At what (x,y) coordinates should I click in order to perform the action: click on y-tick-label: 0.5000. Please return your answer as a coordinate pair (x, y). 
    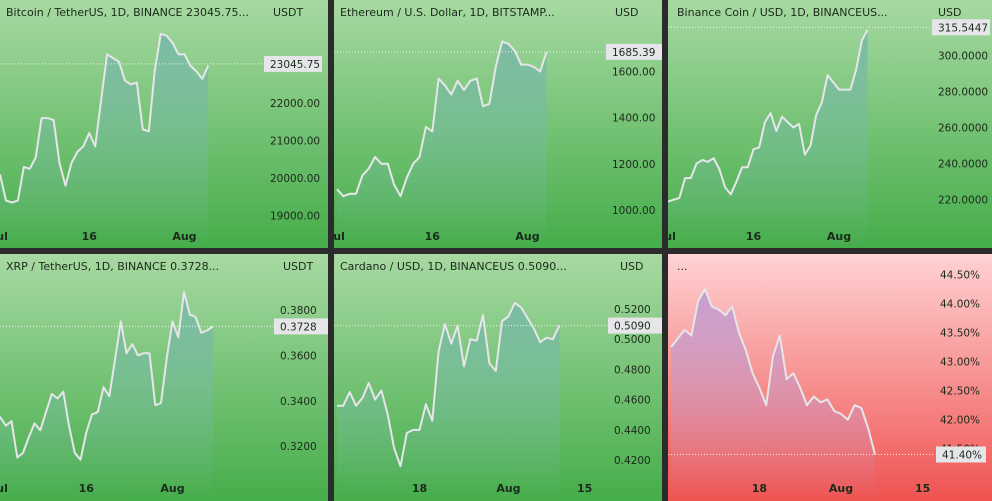
    Looking at the image, I should click on (632, 340).